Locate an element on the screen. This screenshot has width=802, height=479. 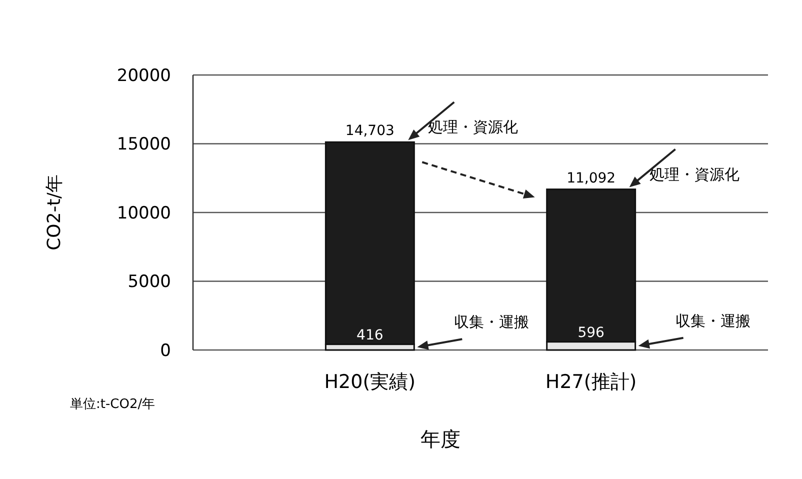
y-tick-label: 10000 is located at coordinates (143, 213).